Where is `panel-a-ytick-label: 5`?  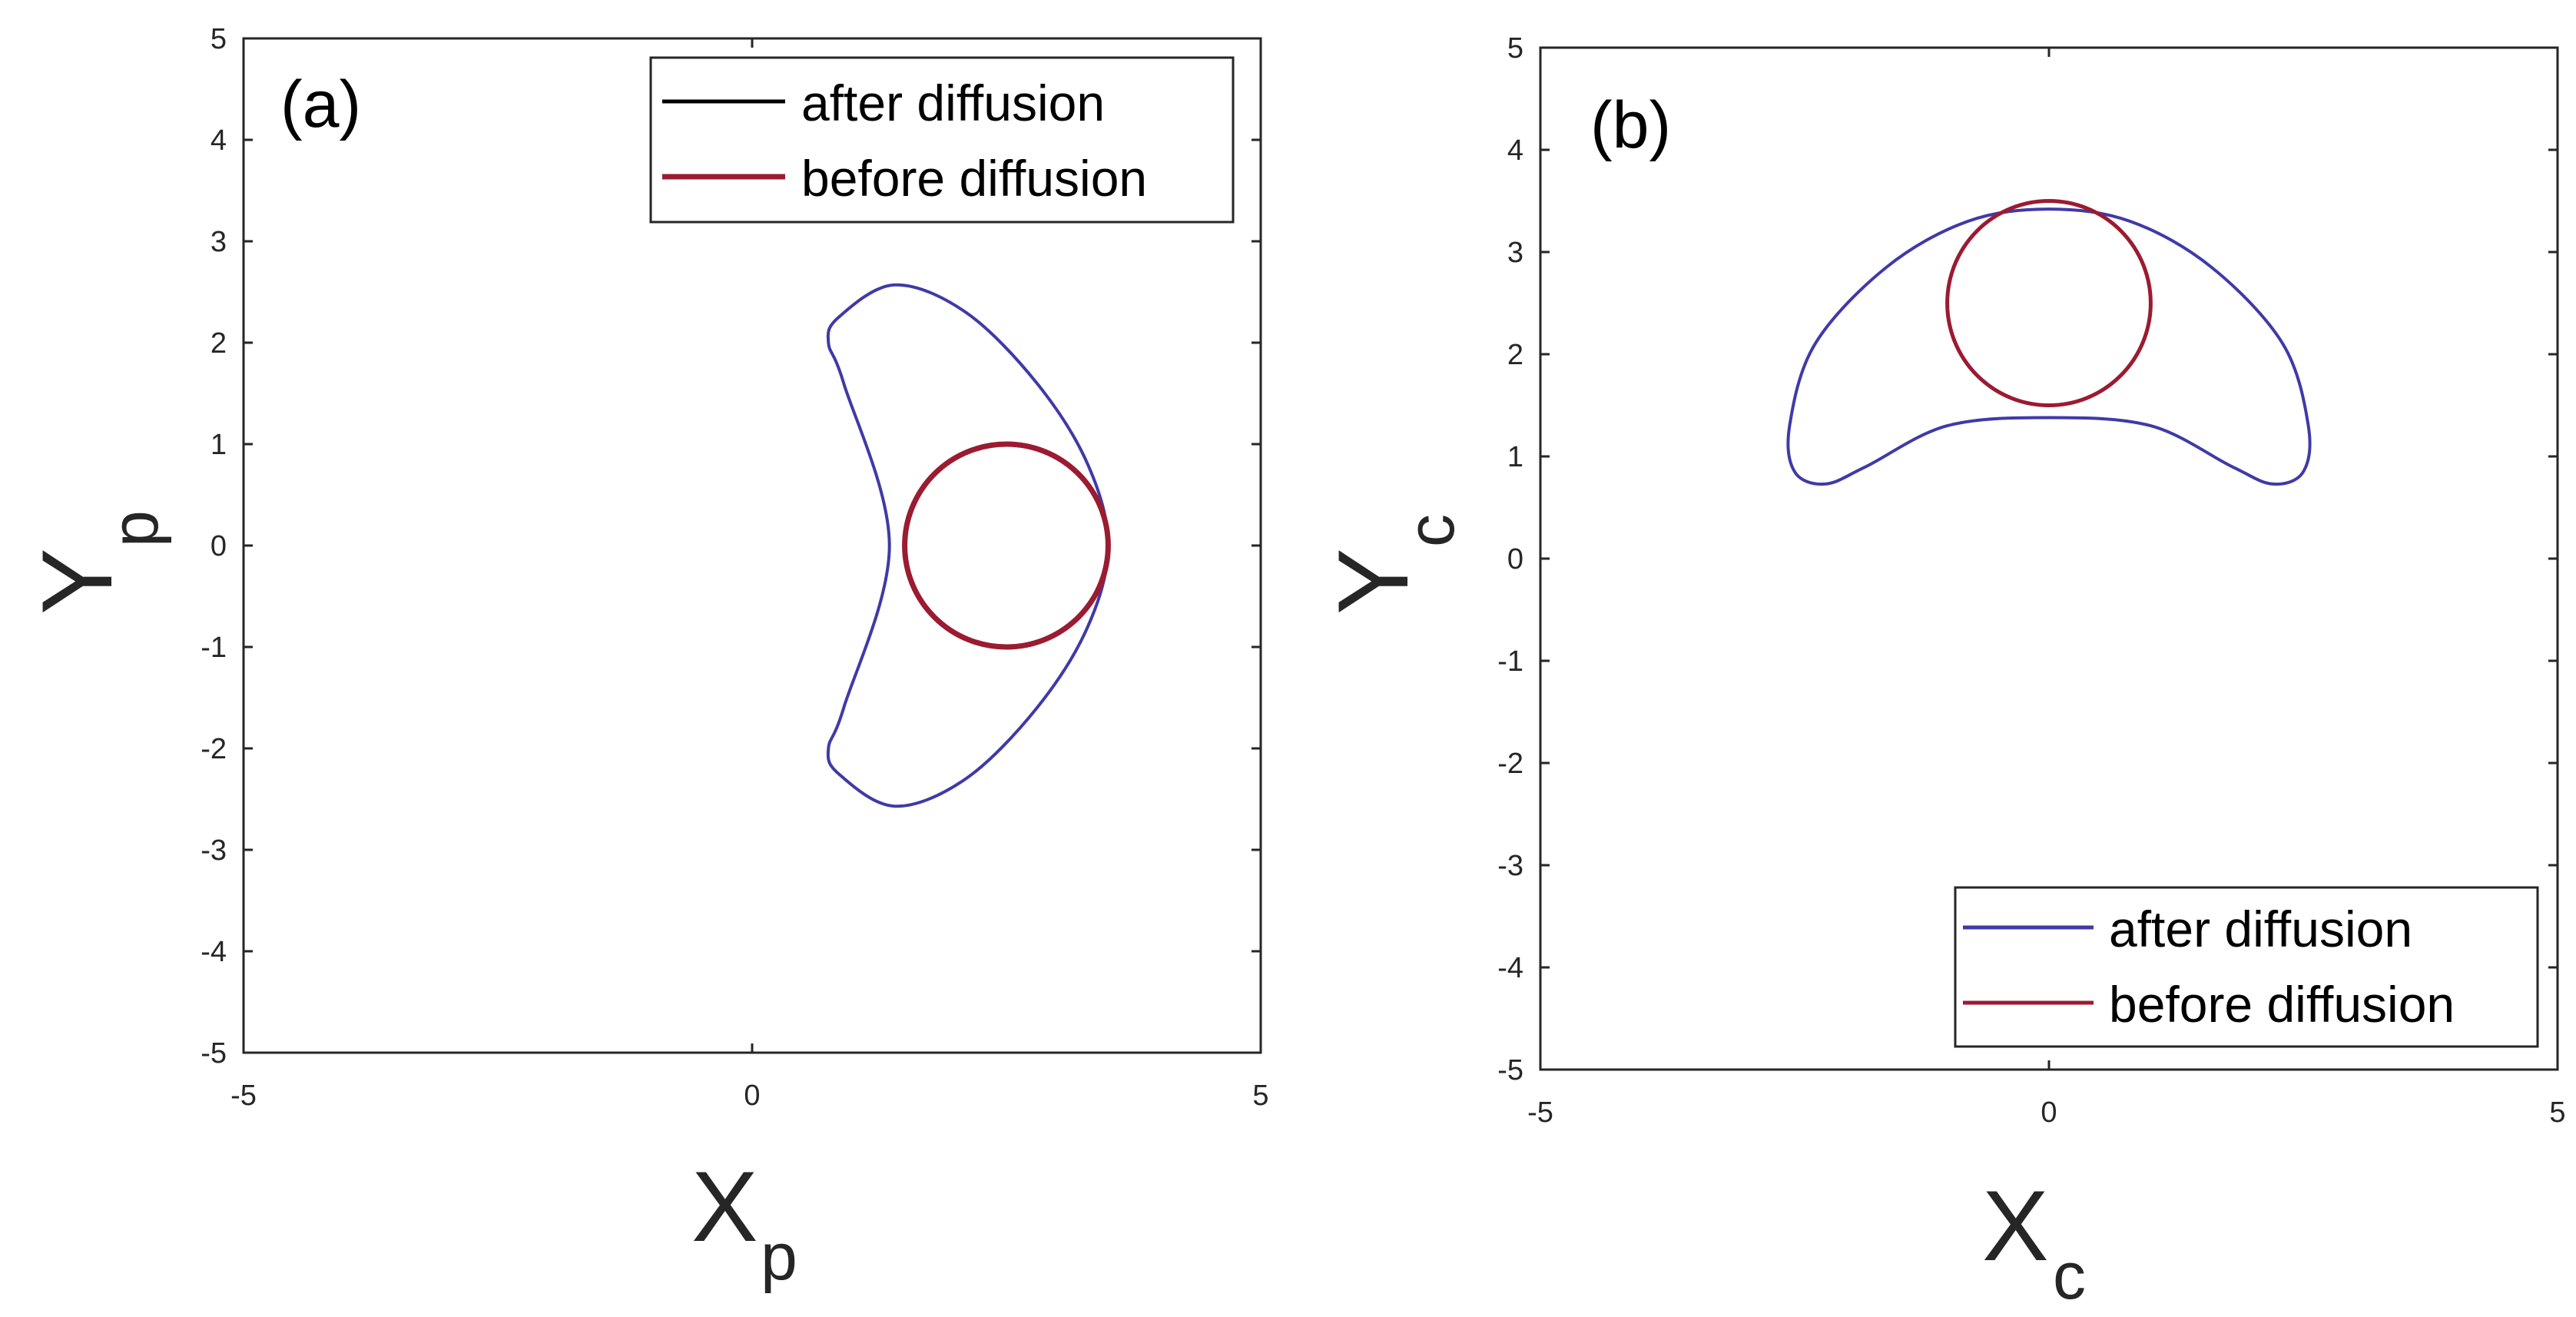 panel-a-ytick-label: 5 is located at coordinates (219, 39).